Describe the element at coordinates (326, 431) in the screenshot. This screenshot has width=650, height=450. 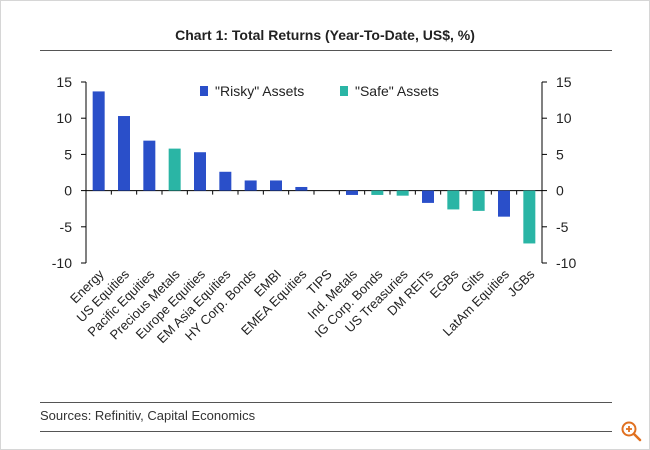
I see `bottom-rule` at that location.